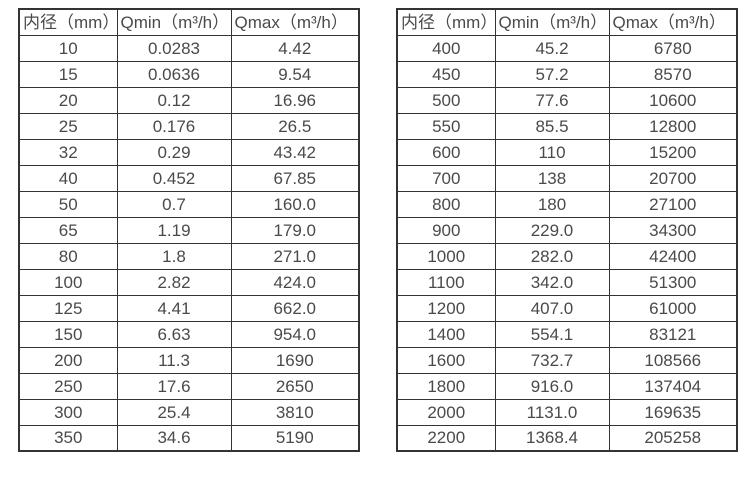 This screenshot has height=483, width=750. I want to click on table-cell: 108566, so click(673, 360).